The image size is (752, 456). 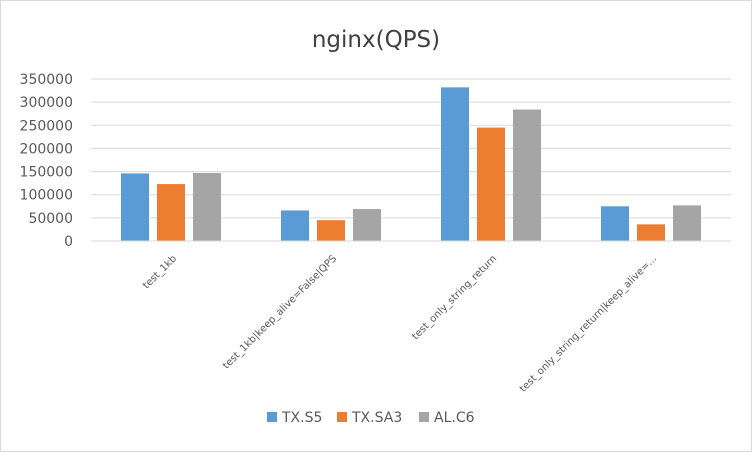 What do you see at coordinates (376, 40) in the screenshot?
I see `chart-title: nginx(QPS)` at bounding box center [376, 40].